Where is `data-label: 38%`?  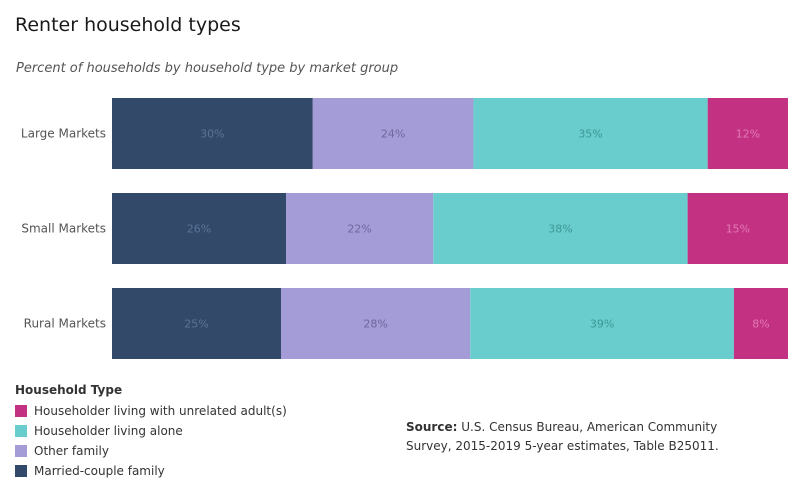 data-label: 38% is located at coordinates (560, 229).